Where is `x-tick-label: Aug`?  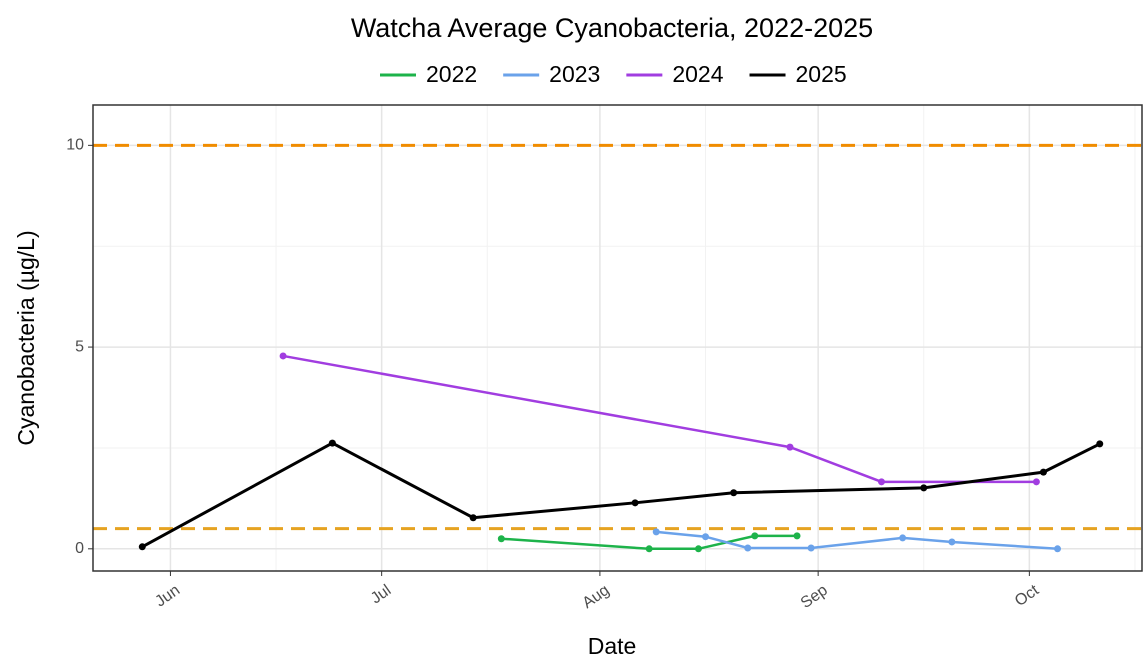 x-tick-label: Aug is located at coordinates (596, 597).